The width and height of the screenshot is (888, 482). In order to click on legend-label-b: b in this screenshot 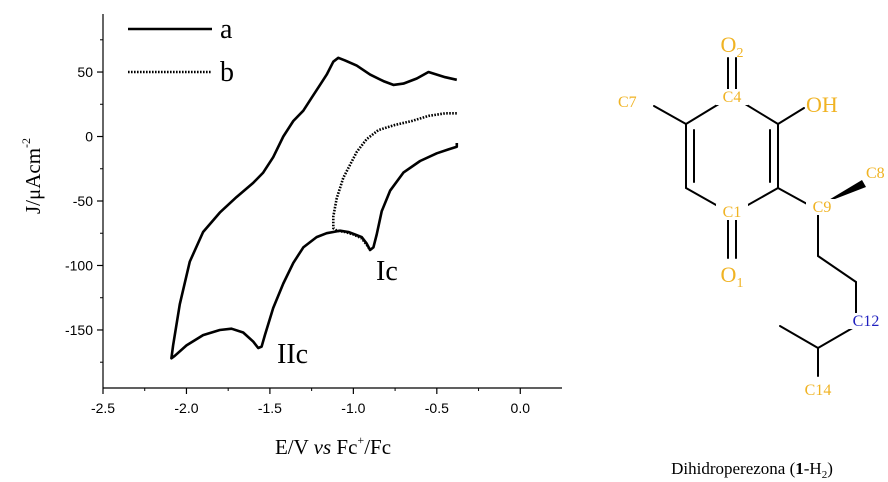, I will do `click(227, 72)`.